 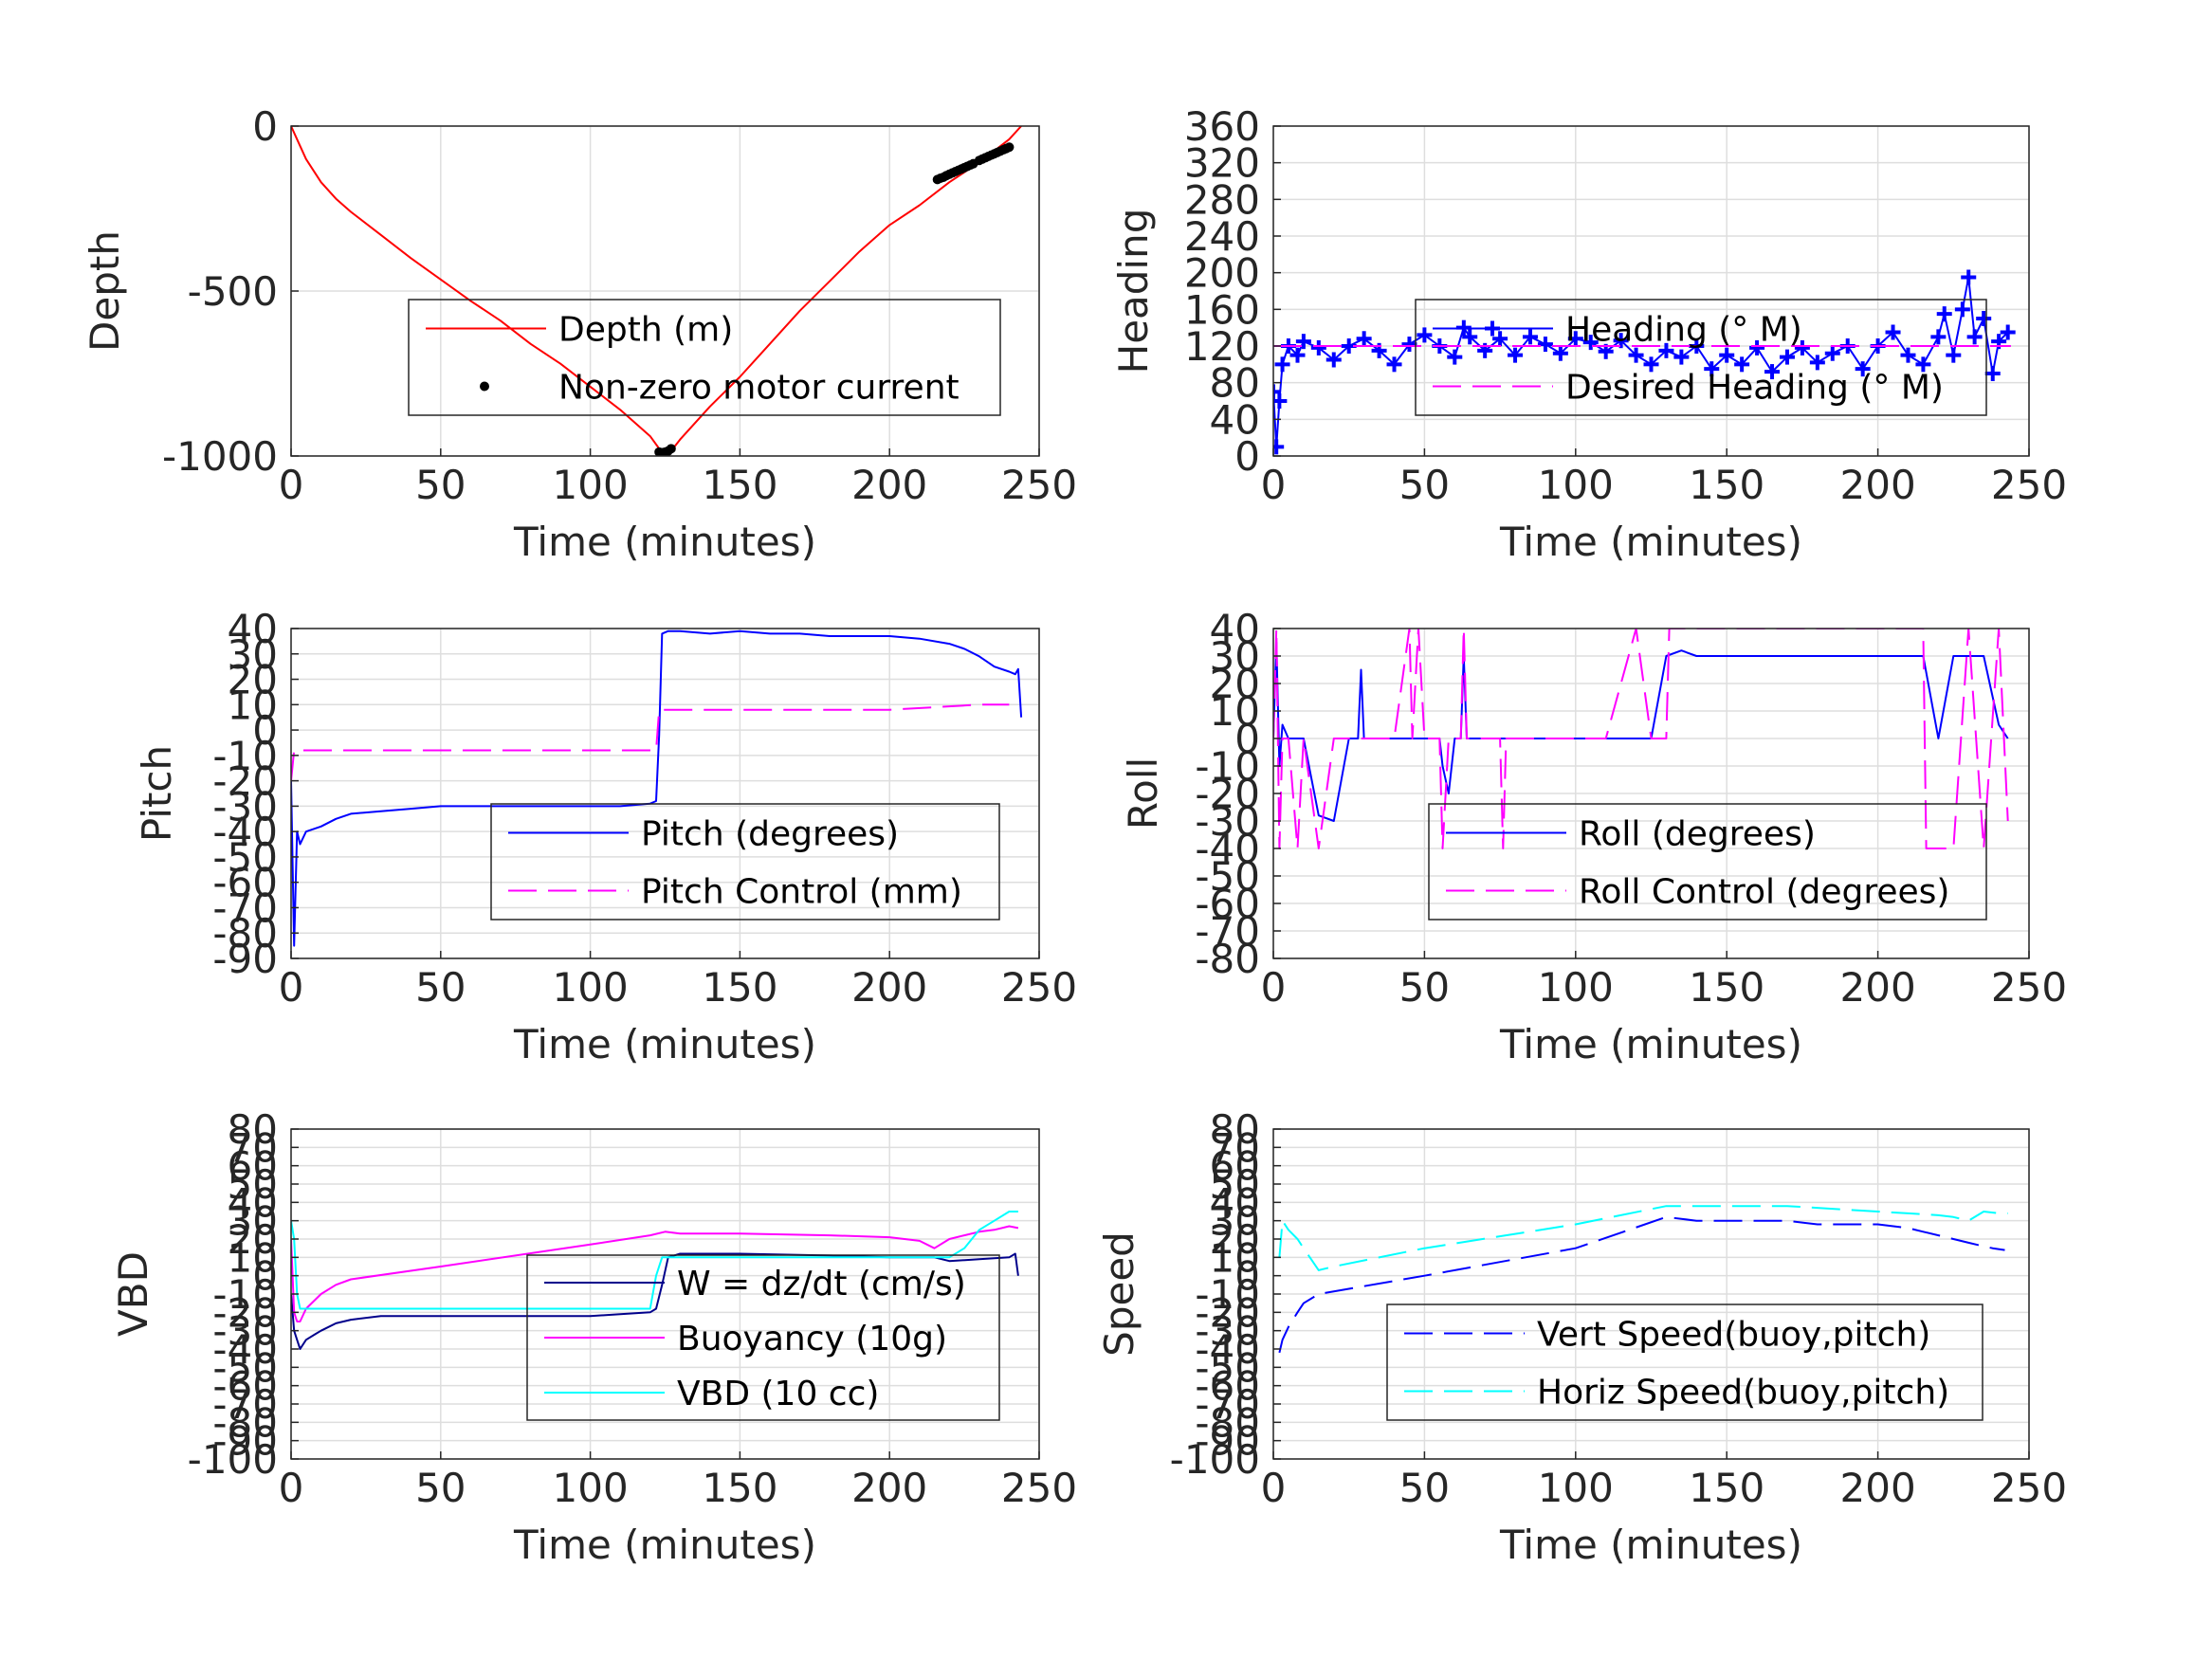 I want to click on y-axis-label: Roll, so click(x=1143, y=793).